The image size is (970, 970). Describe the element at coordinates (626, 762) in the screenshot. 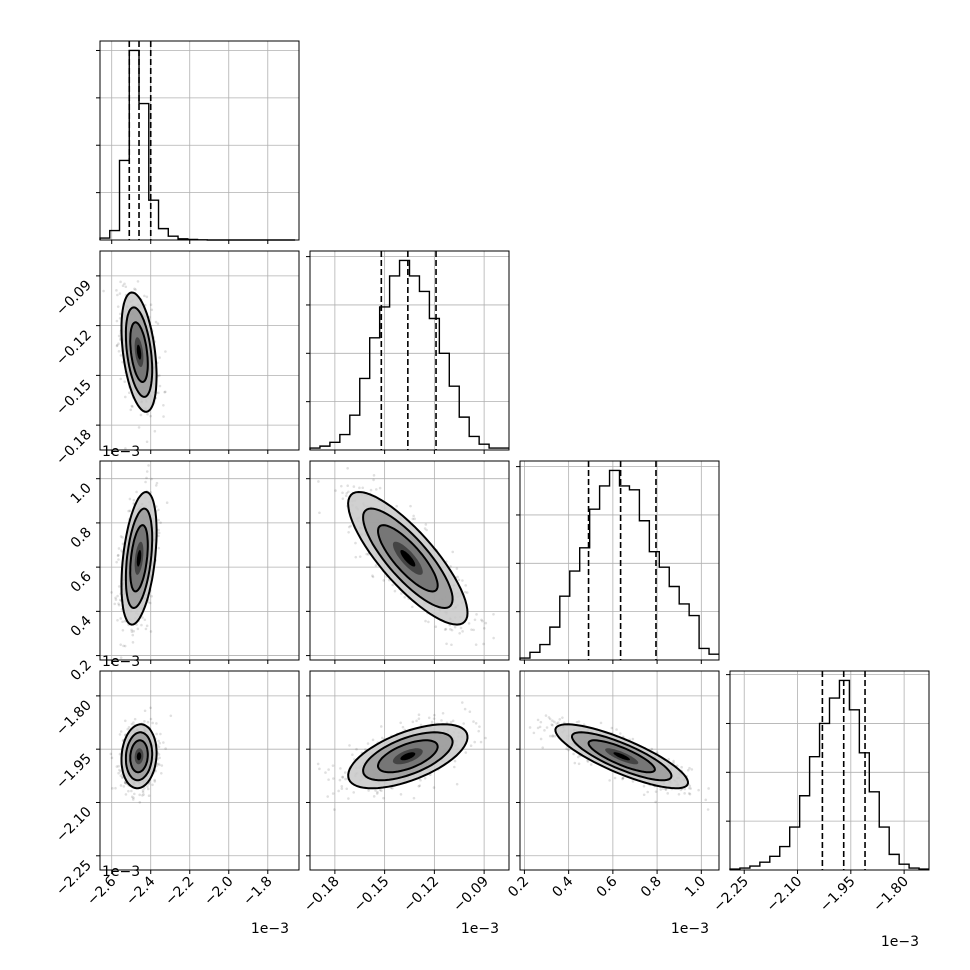

I see `pair-3-2-plot-area` at that location.